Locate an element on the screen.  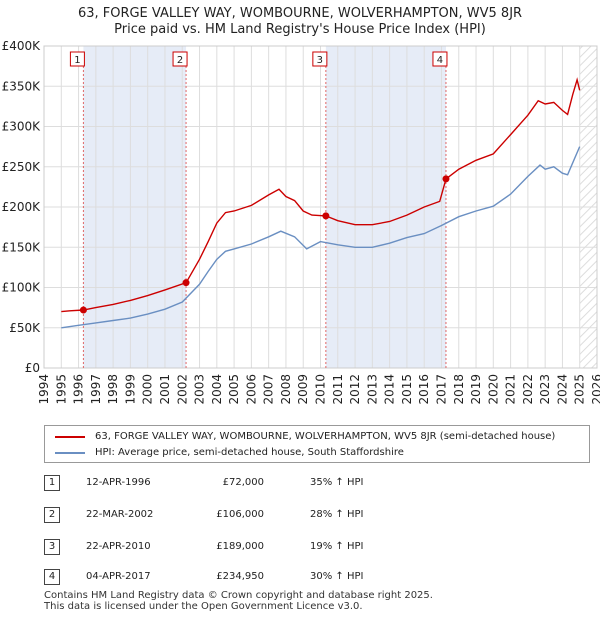
transaction-number: 3 is located at coordinates (52, 547).